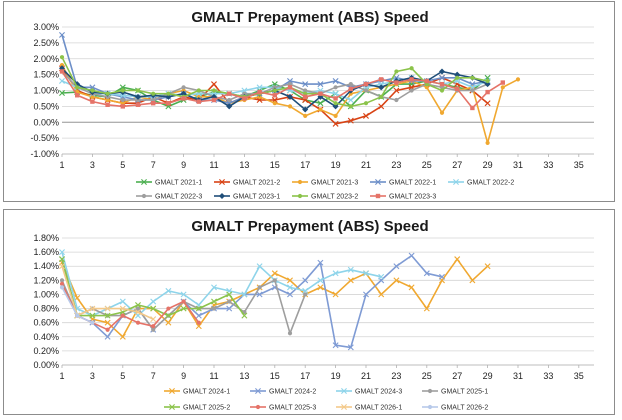 The height and width of the screenshot is (420, 622). What do you see at coordinates (396, 165) in the screenshot?
I see `chart1-x-tick-label: 23` at bounding box center [396, 165].